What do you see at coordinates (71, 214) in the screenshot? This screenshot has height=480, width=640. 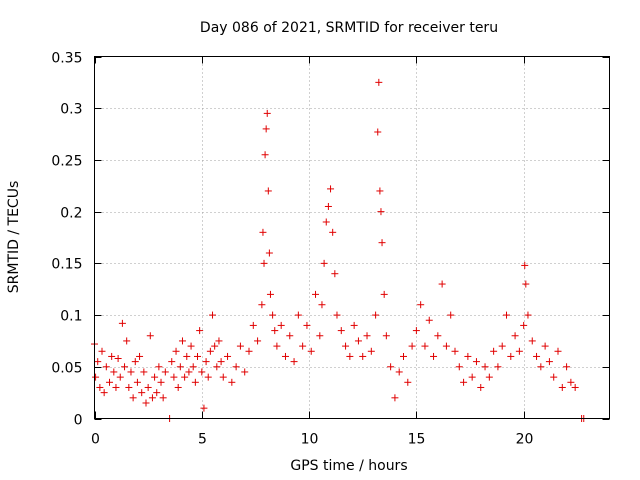 I see `y-tick-label: 0.2` at bounding box center [71, 214].